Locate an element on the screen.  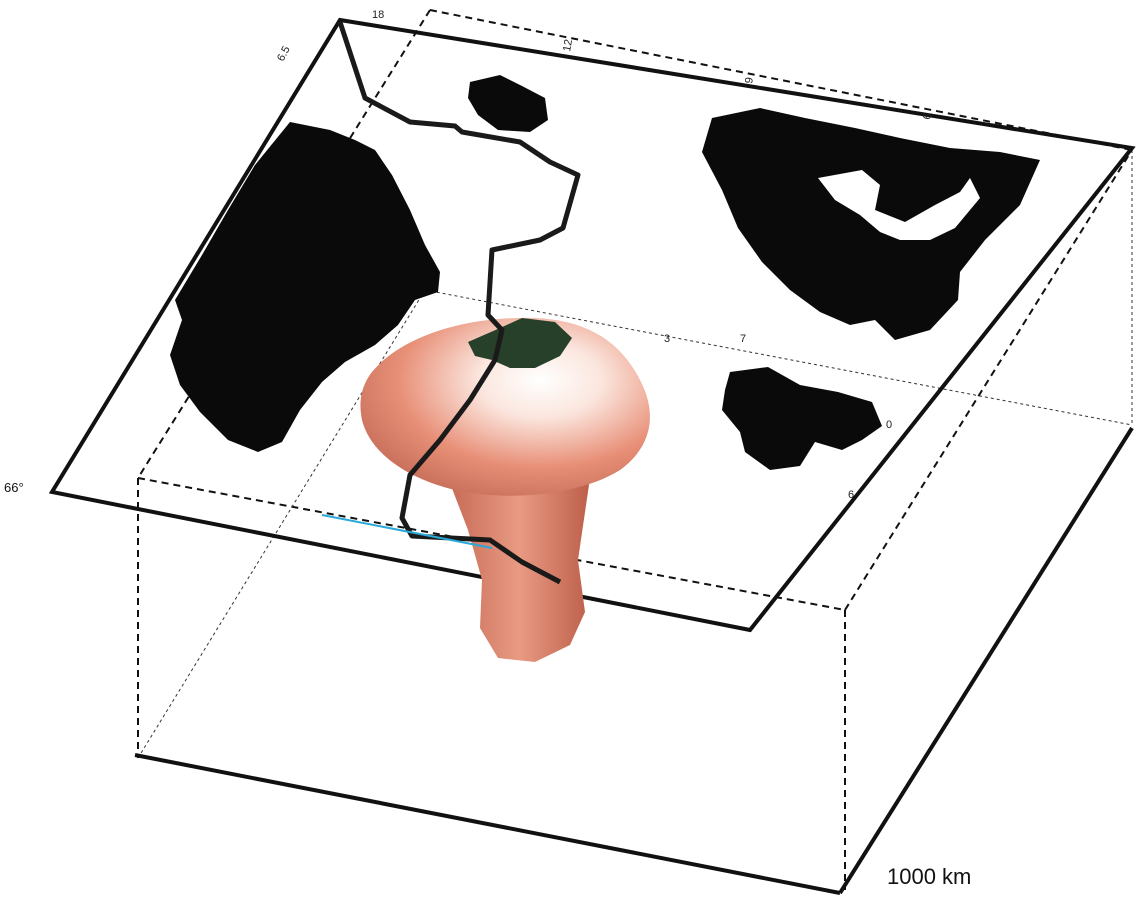
mid-atlantic-ridge-line is located at coordinates (459, 303).